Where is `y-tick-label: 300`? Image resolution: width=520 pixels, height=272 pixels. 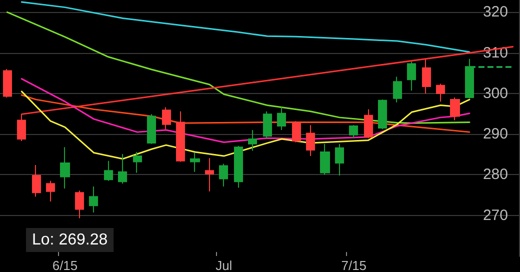
y-tick-label: 300 is located at coordinates (495, 93).